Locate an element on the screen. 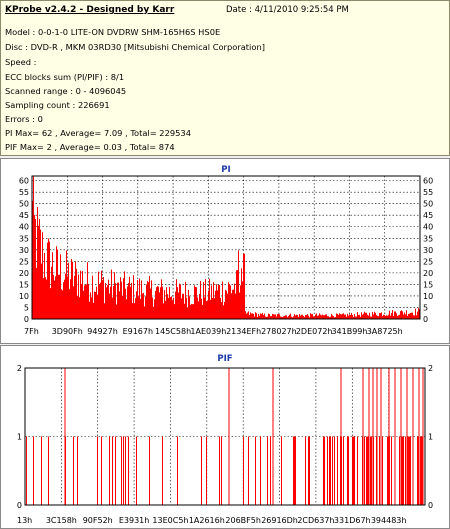 This screenshot has height=529, width=450. x-tick-label: 26916Dh is located at coordinates (279, 520).